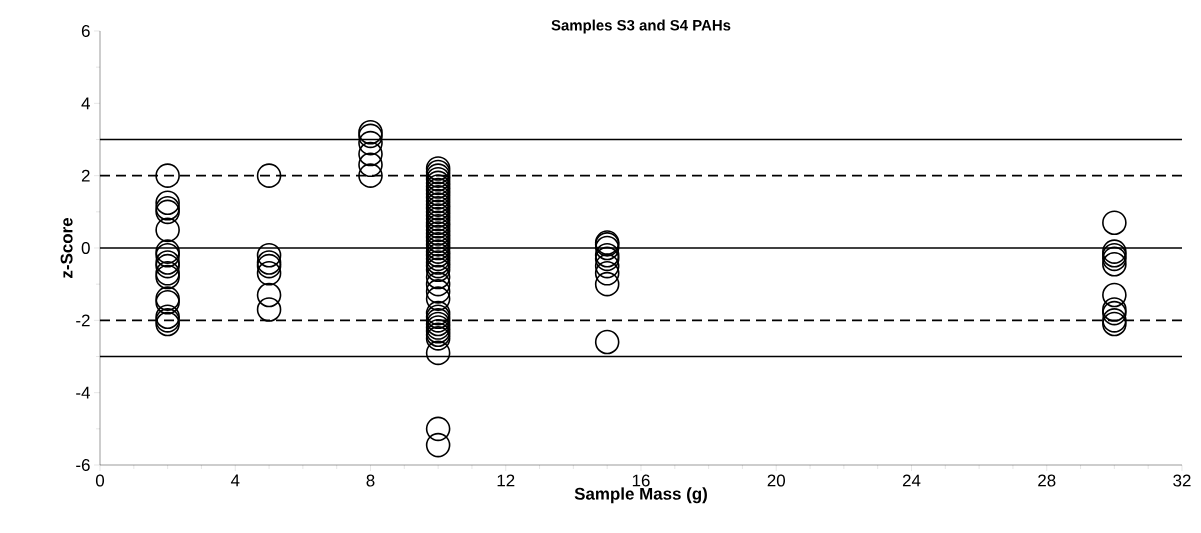 The height and width of the screenshot is (533, 1201). I want to click on x-tick-label: 0, so click(100, 480).